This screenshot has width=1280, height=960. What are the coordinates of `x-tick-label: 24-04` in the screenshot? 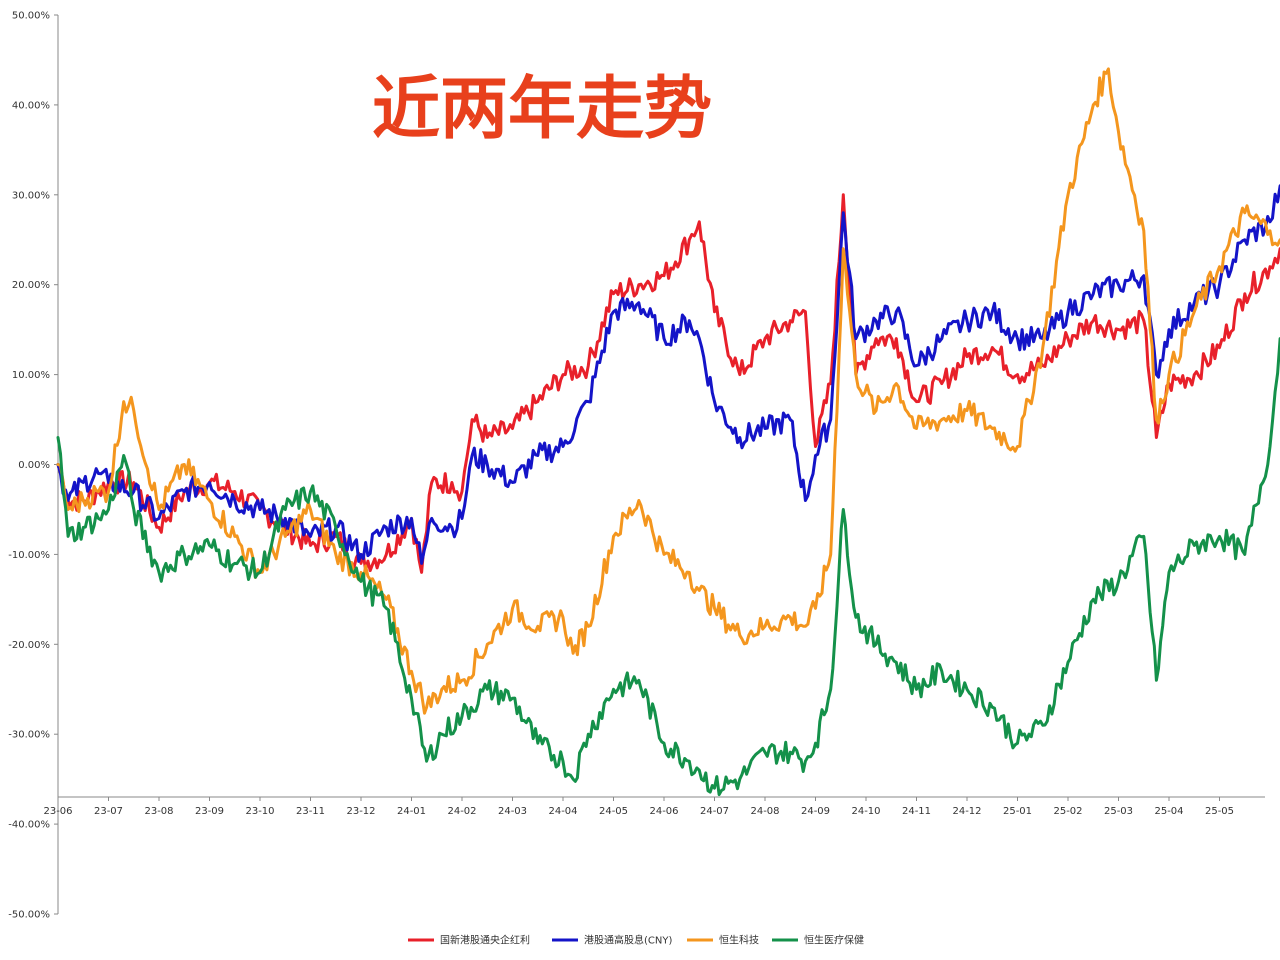 It's located at (562, 811).